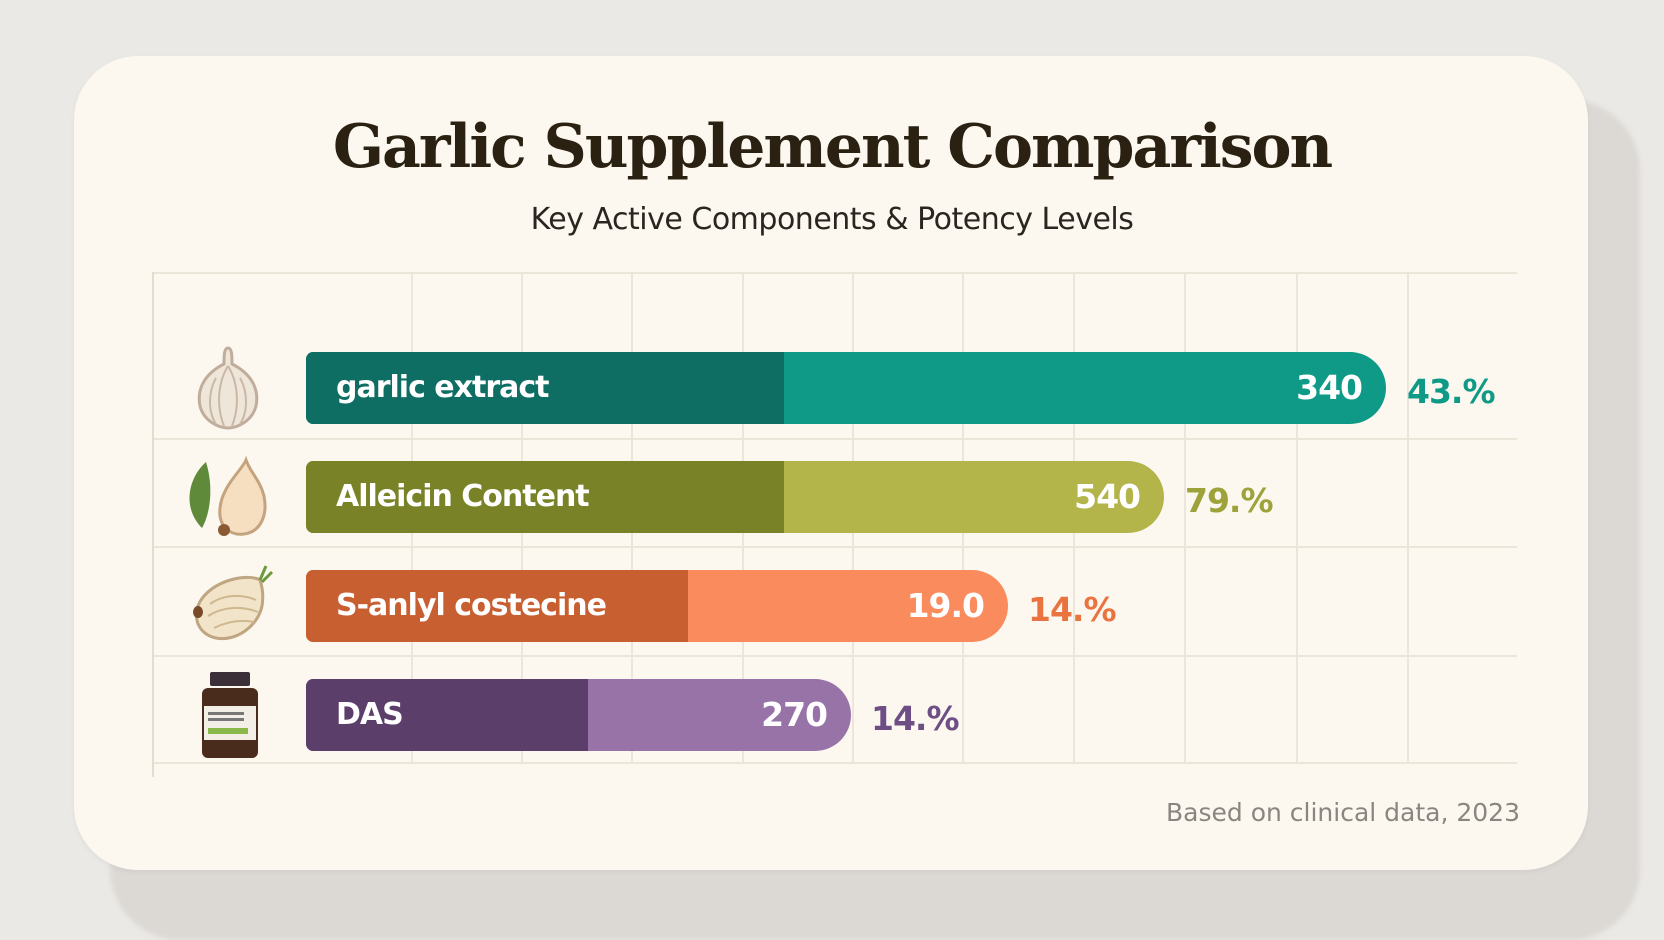 This screenshot has width=1664, height=940. I want to click on bar-das: DAS 270, so click(578, 715).